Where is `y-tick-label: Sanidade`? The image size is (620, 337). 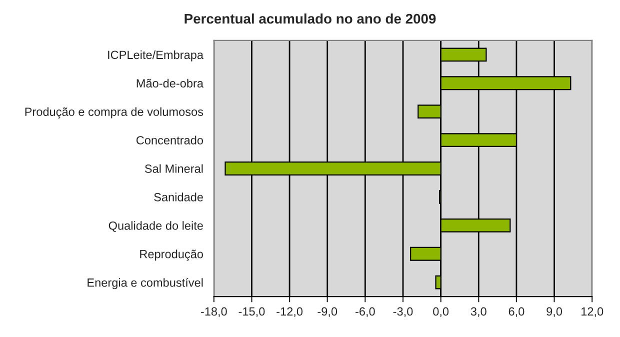
y-tick-label: Sanidade is located at coordinates (178, 197).